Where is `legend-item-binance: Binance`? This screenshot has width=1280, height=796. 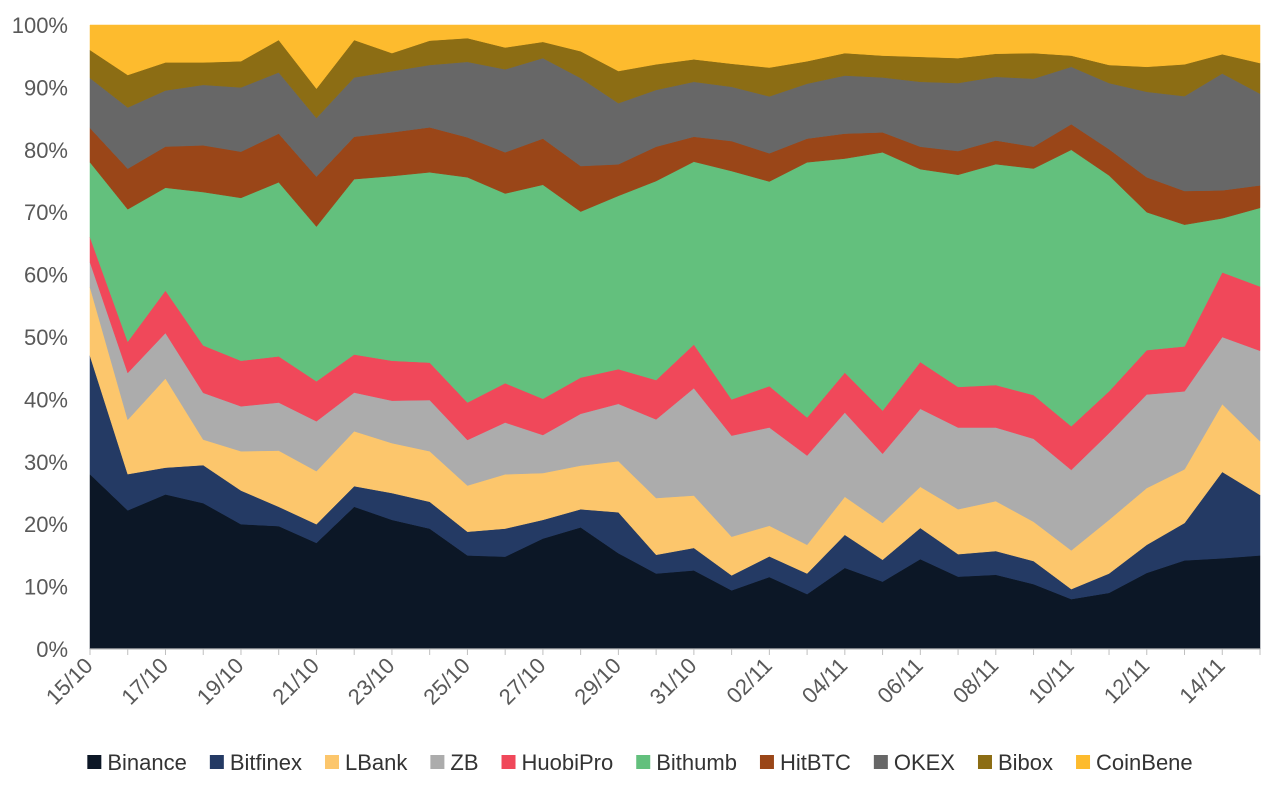
legend-item-binance: Binance is located at coordinates (137, 762).